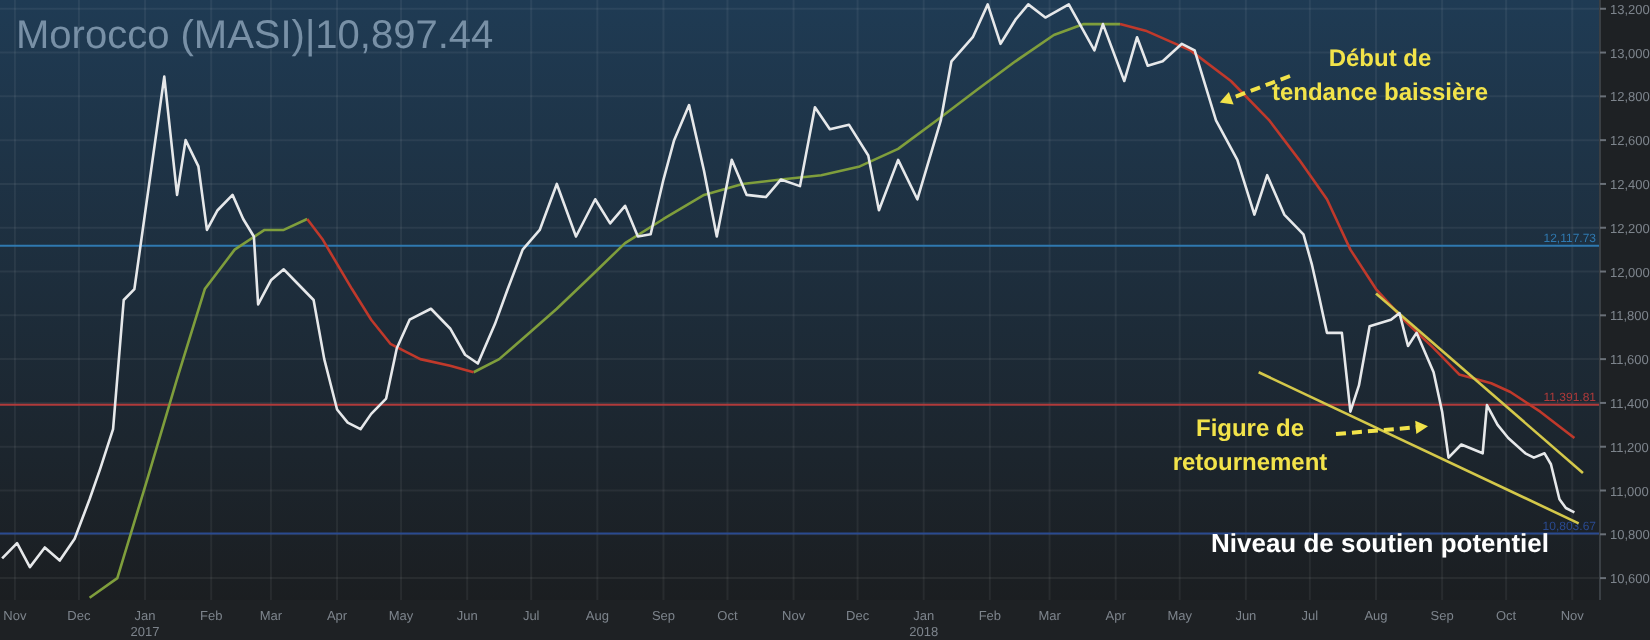 This screenshot has width=1650, height=640. What do you see at coordinates (1380, 75) in the screenshot?
I see `annotation: Début de tendance baissière` at bounding box center [1380, 75].